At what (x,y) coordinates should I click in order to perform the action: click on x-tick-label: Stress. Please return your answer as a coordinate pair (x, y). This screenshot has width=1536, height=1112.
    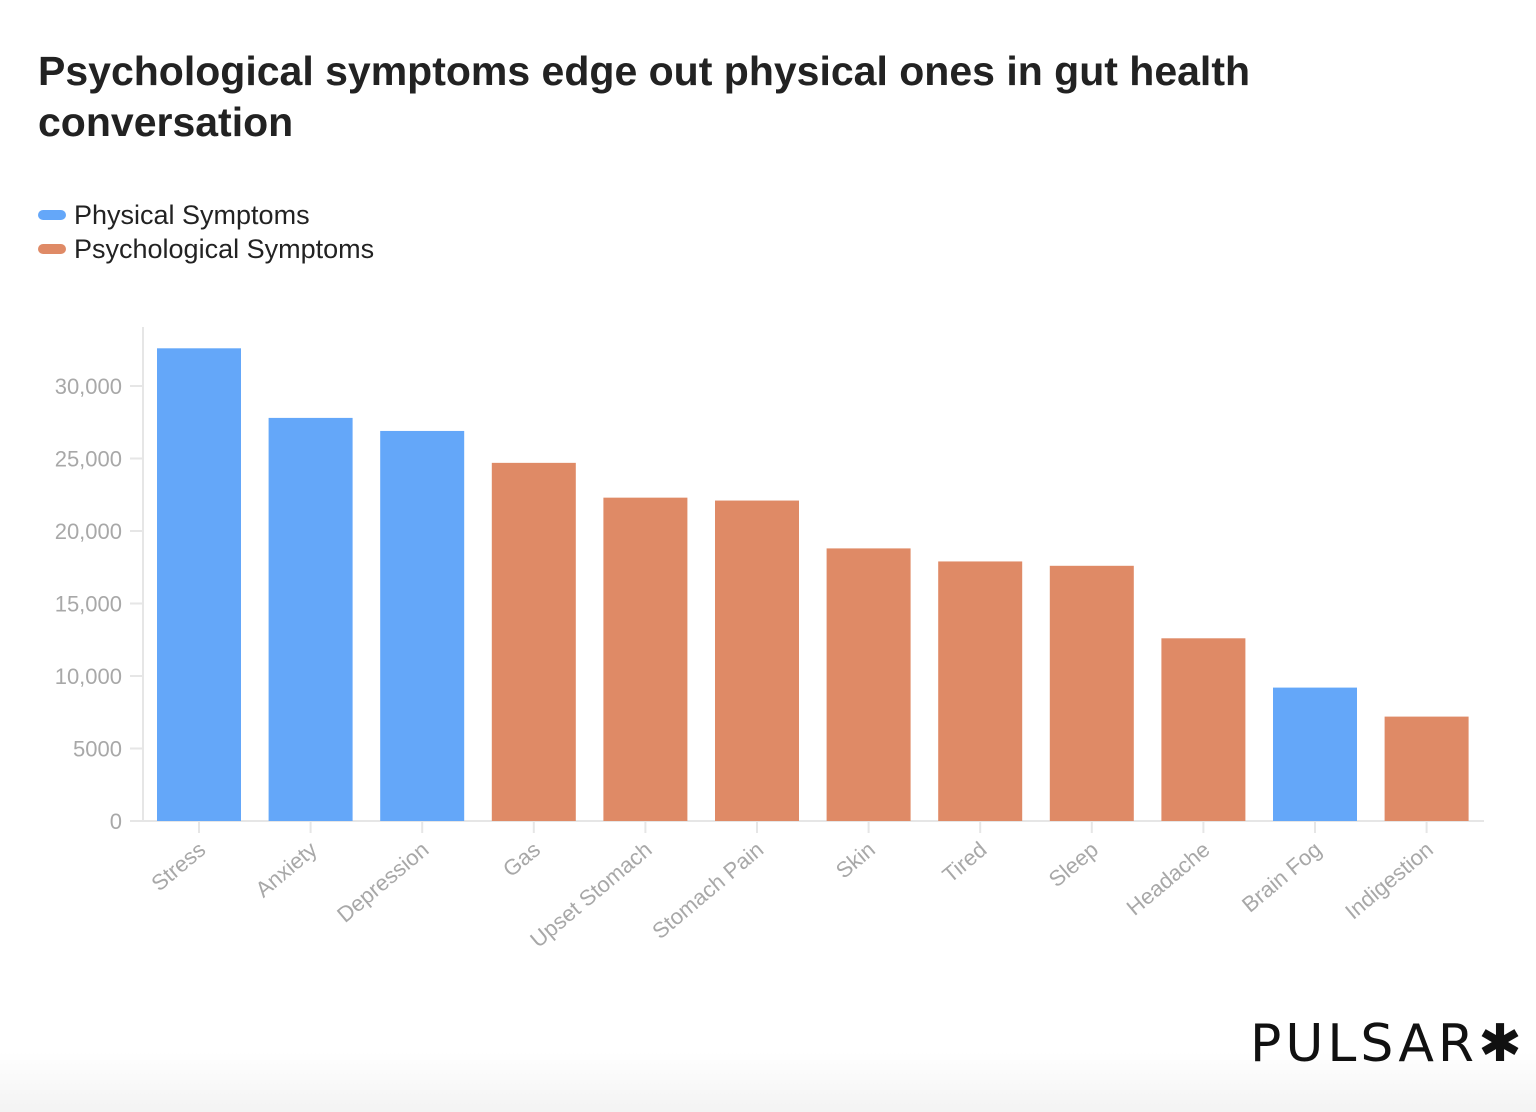
    Looking at the image, I should click on (178, 866).